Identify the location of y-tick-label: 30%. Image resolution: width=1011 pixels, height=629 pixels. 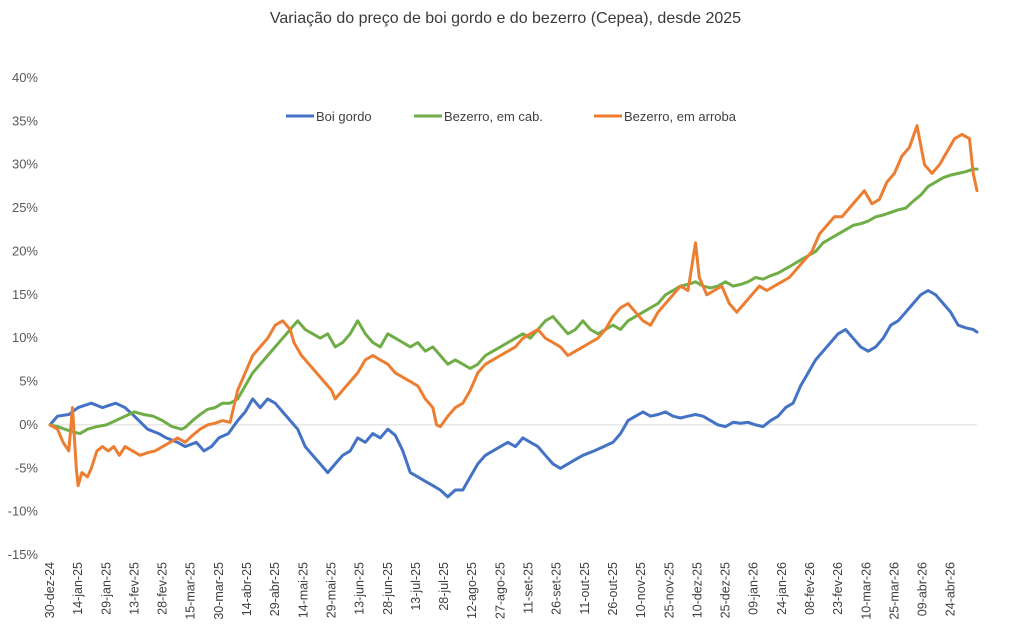
(25, 164).